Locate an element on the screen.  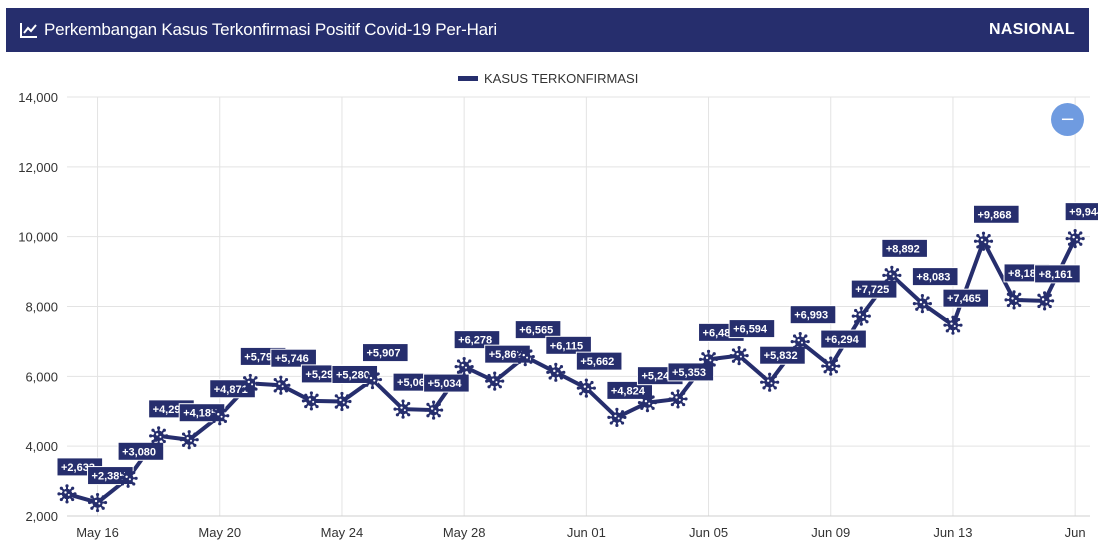
legend: KASUS TERKONFIRMASI is located at coordinates (548, 78).